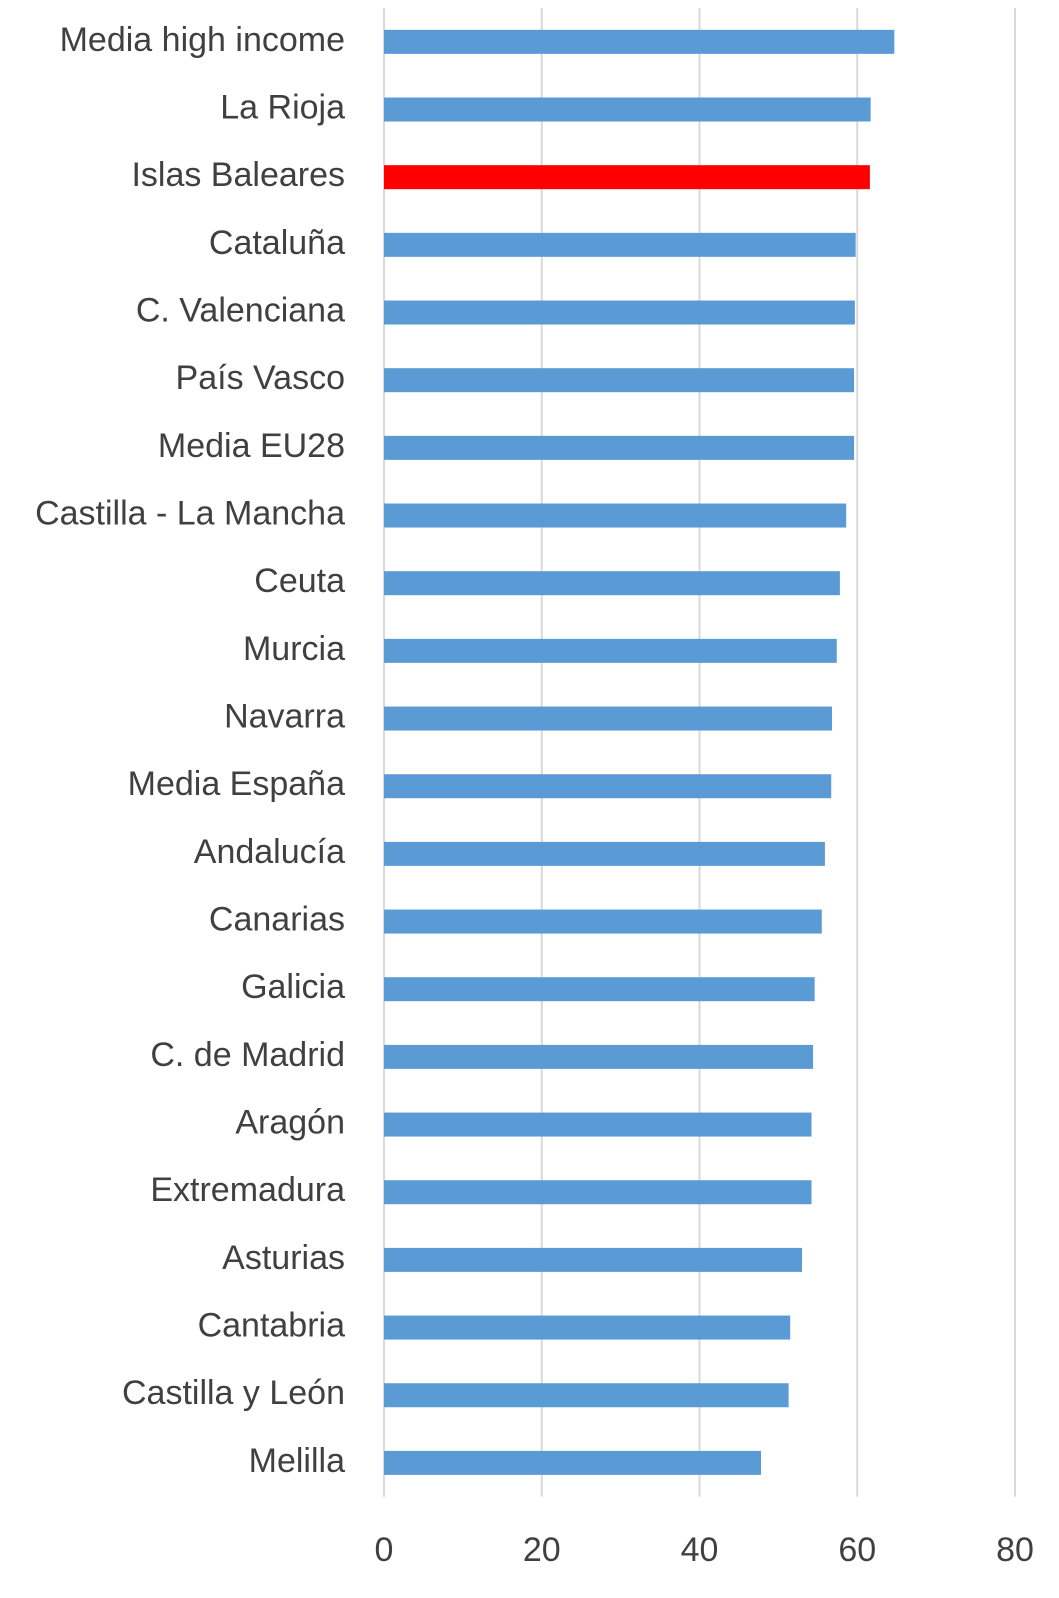 The image size is (1059, 1598). What do you see at coordinates (284, 717) in the screenshot?
I see `y-tick-label: Navarra` at bounding box center [284, 717].